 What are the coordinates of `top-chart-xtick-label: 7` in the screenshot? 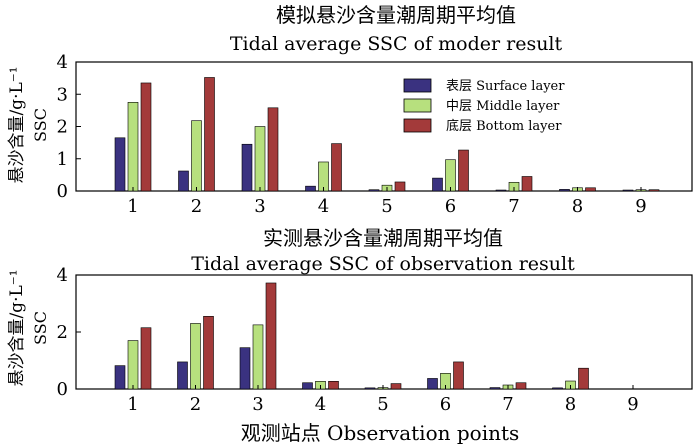 It's located at (513, 206).